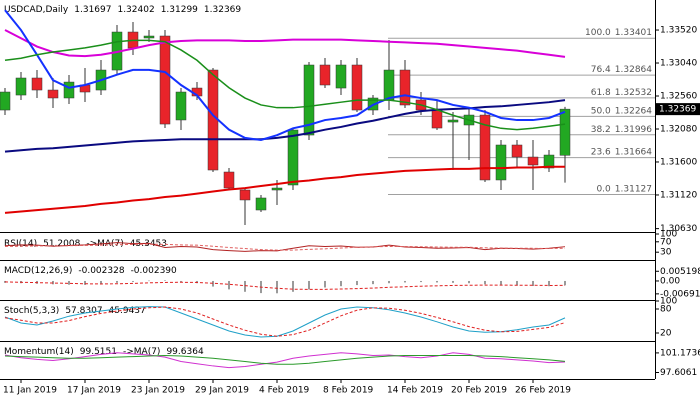 The image size is (700, 400). What do you see at coordinates (618, 33) in the screenshot?
I see `fib-label: 100.0 1.33401` at bounding box center [618, 33].